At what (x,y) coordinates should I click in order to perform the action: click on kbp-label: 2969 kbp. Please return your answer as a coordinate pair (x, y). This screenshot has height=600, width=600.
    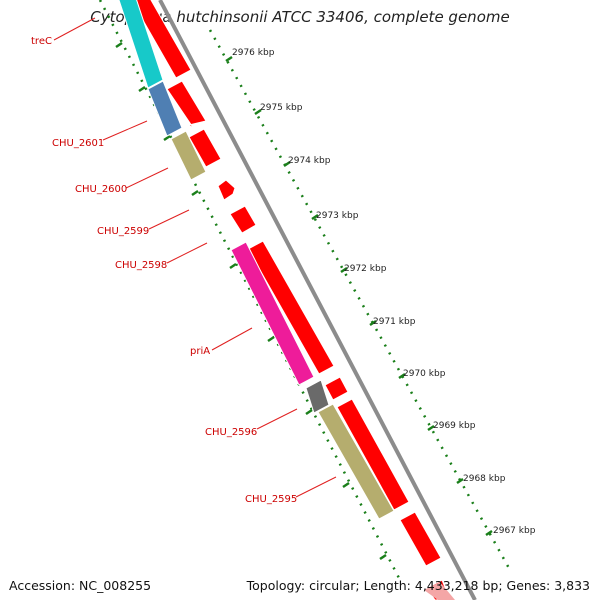
    Looking at the image, I should click on (454, 426).